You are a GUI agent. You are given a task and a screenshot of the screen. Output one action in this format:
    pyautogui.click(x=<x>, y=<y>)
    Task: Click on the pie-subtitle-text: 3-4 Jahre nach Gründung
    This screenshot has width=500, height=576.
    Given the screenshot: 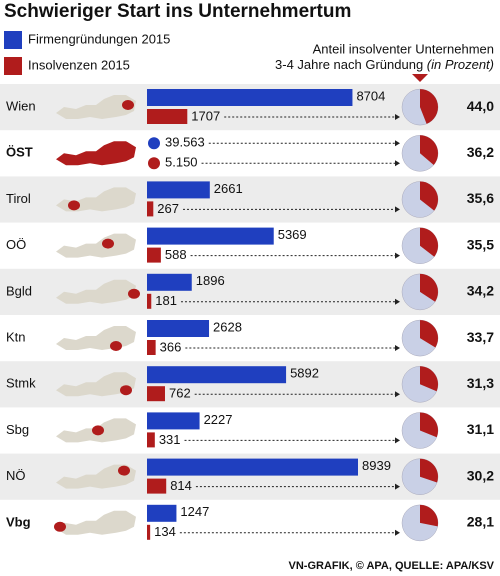 What is the action you would take?
    pyautogui.click(x=349, y=64)
    